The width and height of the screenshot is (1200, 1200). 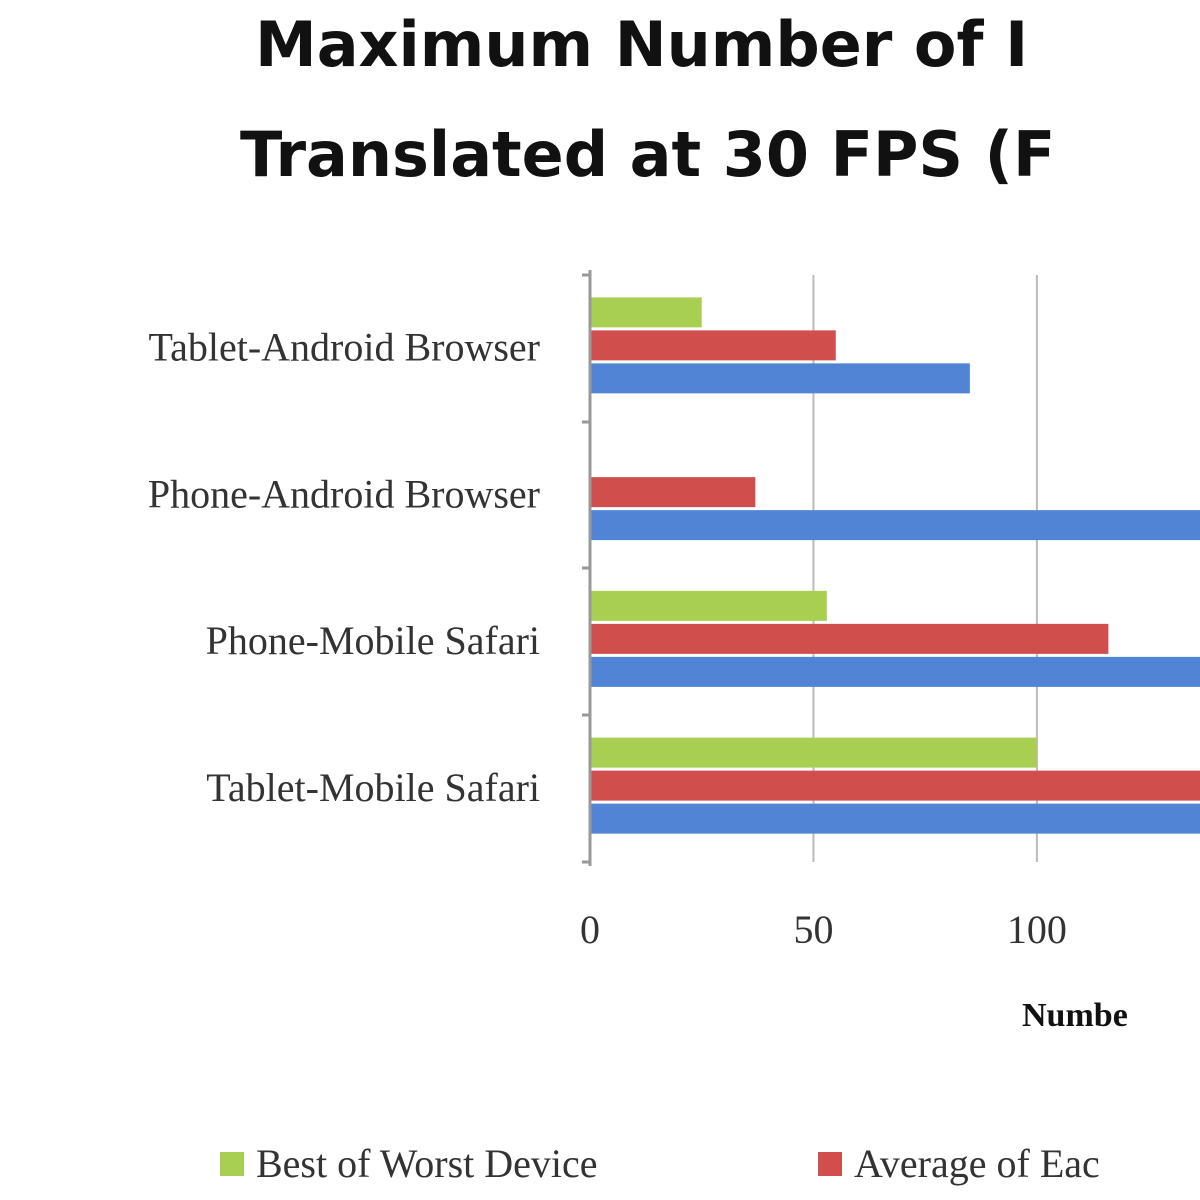 What do you see at coordinates (427, 1163) in the screenshot?
I see `legend-label: Best of Worst Device` at bounding box center [427, 1163].